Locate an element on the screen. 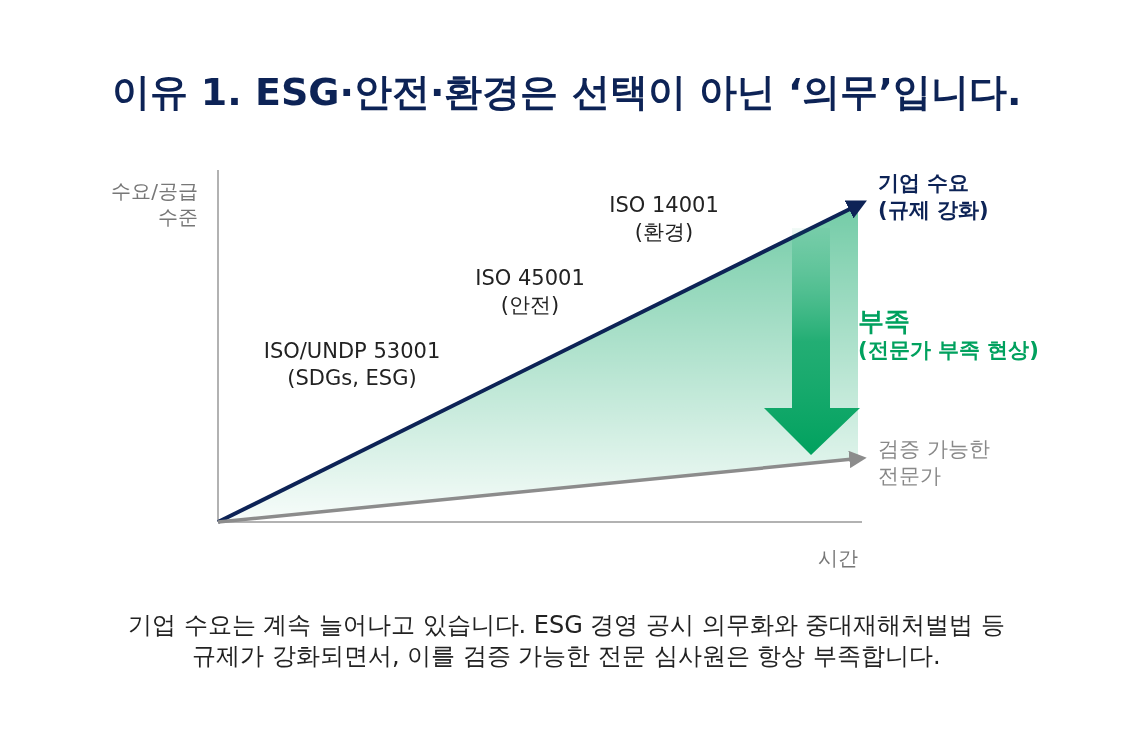  series-label: 기업 수요 (규제 강화) is located at coordinates (933, 197).